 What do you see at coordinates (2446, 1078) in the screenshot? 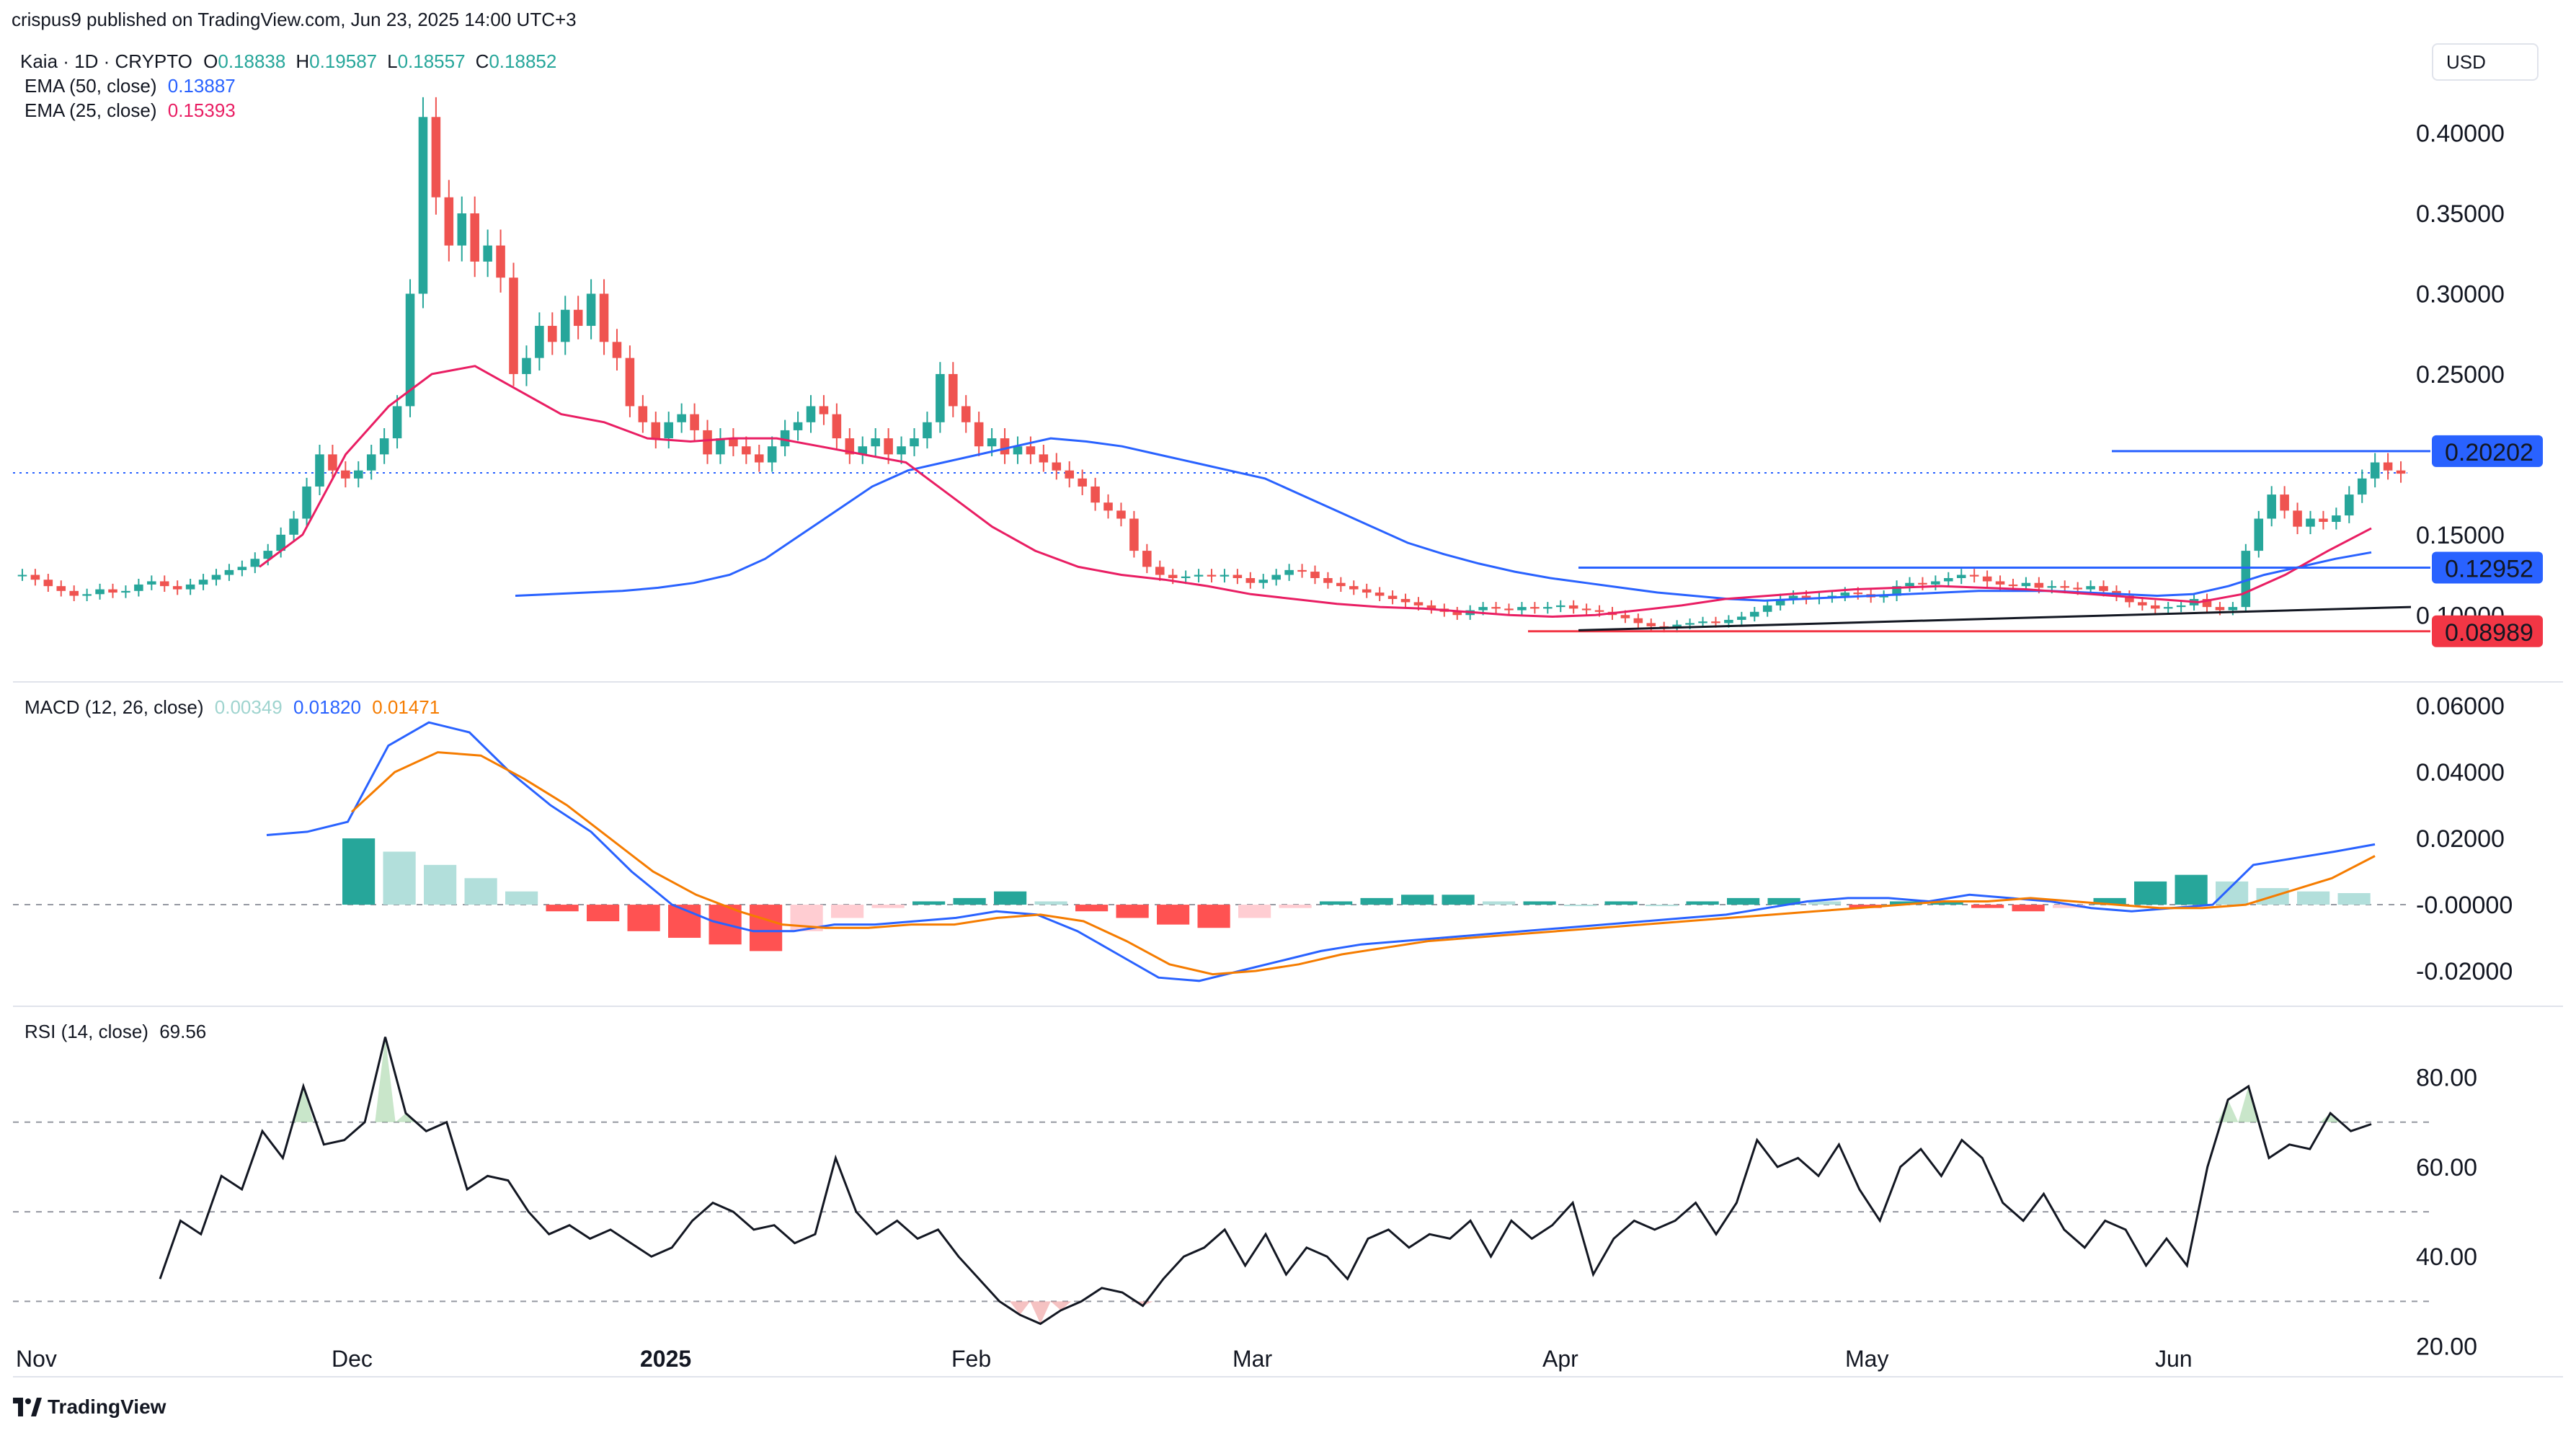
I see `rsi-tick-label: 80.00` at bounding box center [2446, 1078].